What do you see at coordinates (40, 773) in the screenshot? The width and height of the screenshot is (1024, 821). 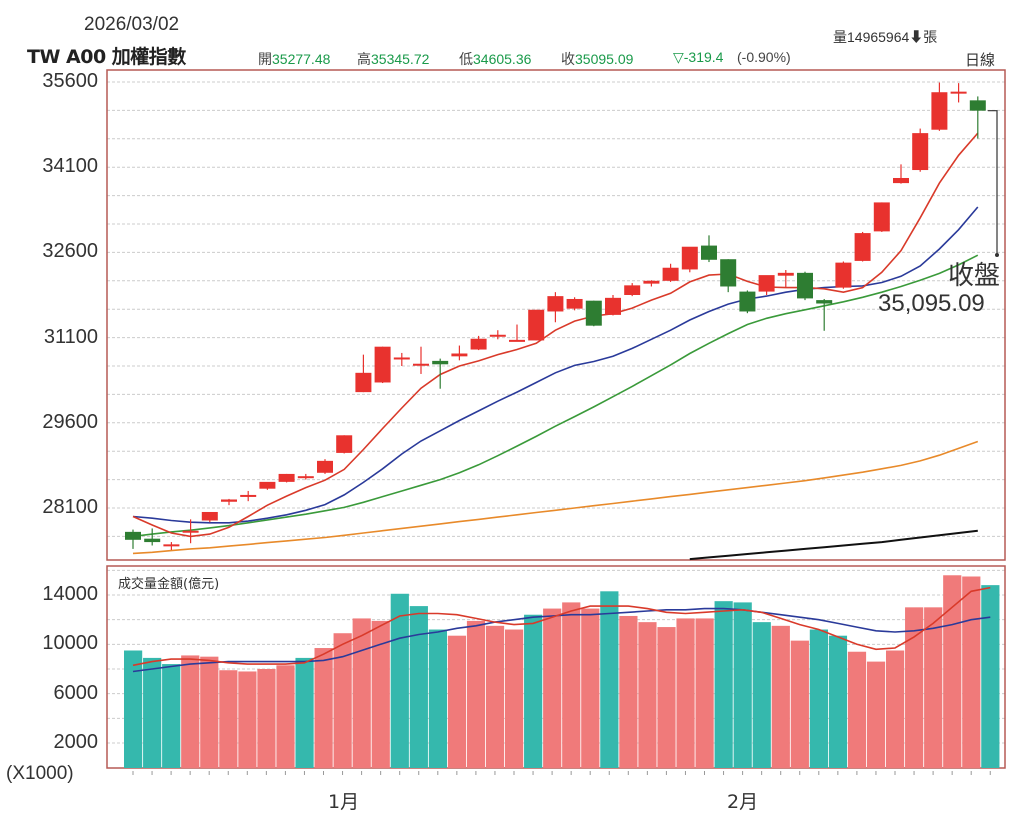 I see `volume-unit: (X1000)` at bounding box center [40, 773].